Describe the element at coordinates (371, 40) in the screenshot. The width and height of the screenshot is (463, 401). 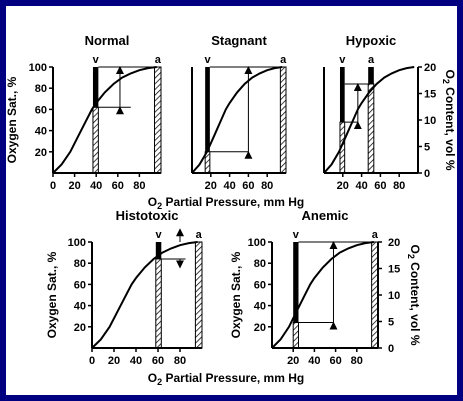
I see `panel-title: Hypoxic` at that location.